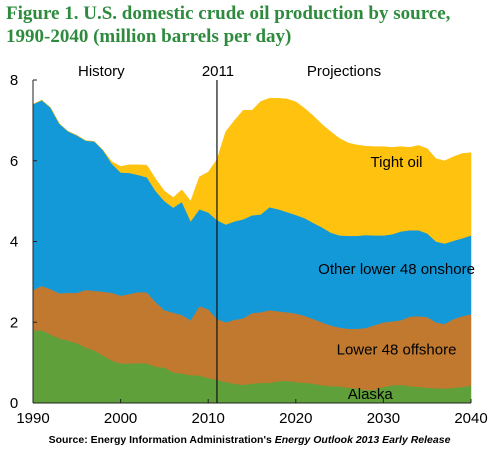 The width and height of the screenshot is (499, 452). What do you see at coordinates (14, 403) in the screenshot?
I see `y-tick-label: 0` at bounding box center [14, 403].